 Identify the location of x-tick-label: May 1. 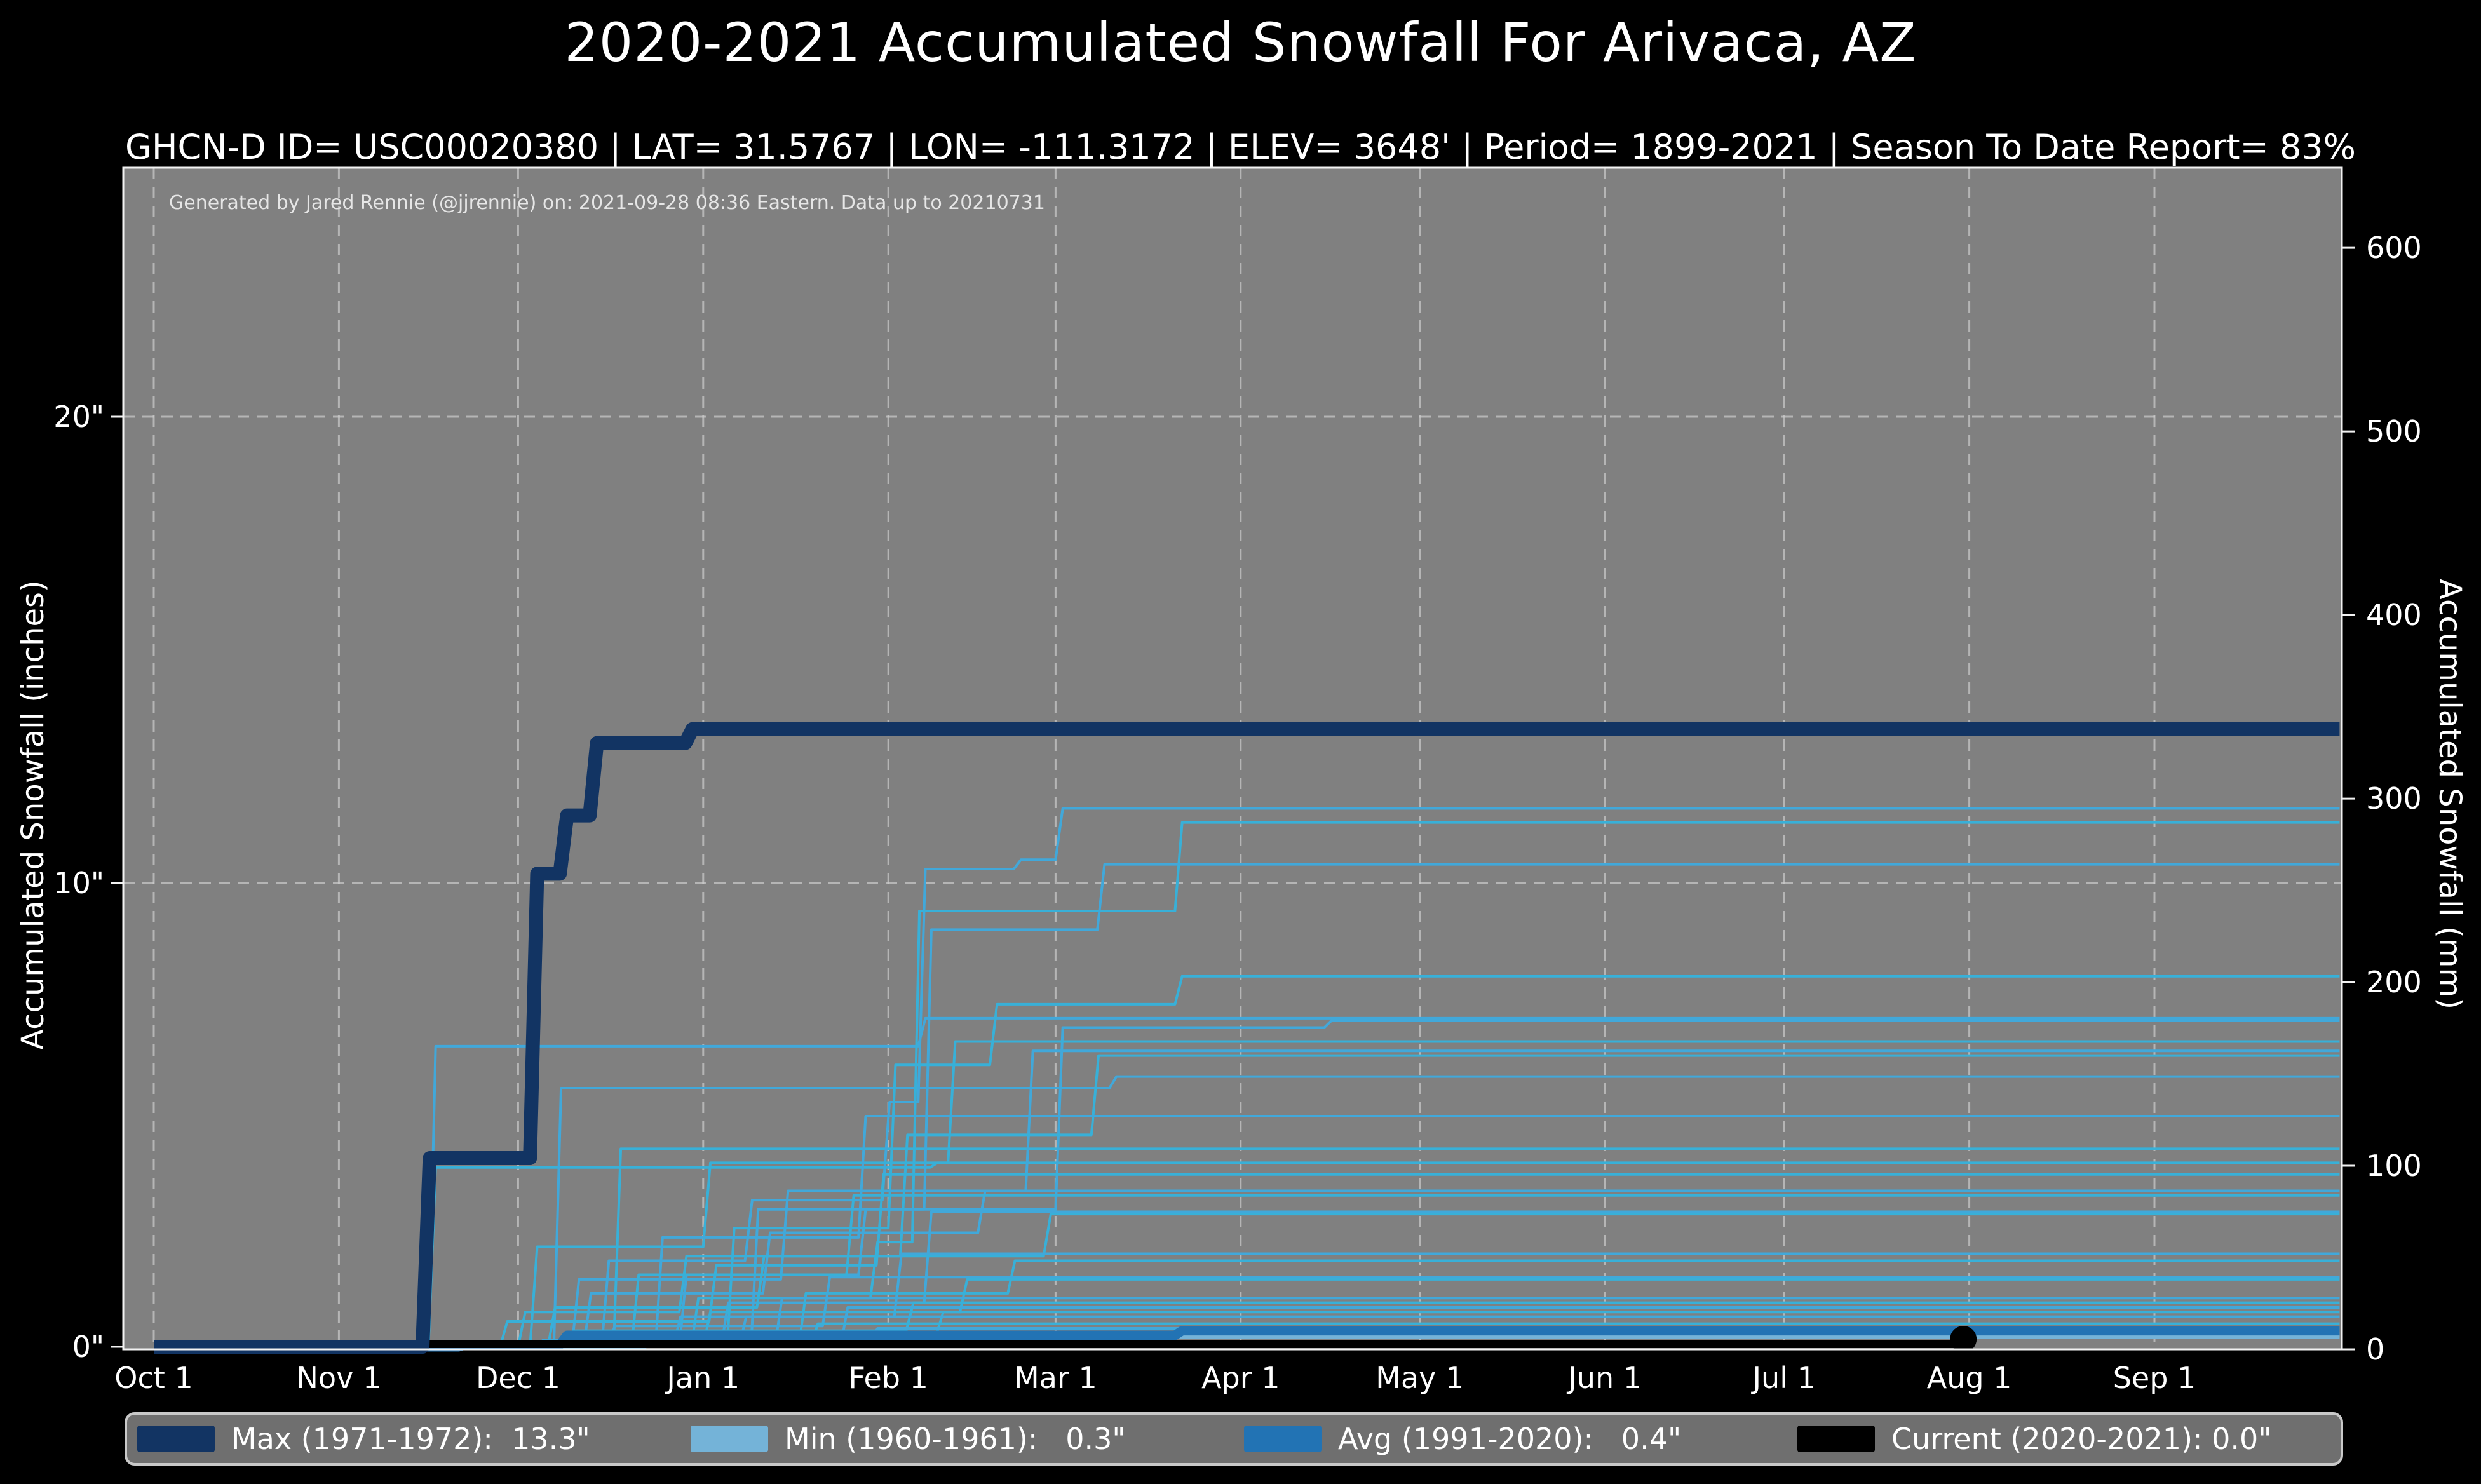
(1420, 1378).